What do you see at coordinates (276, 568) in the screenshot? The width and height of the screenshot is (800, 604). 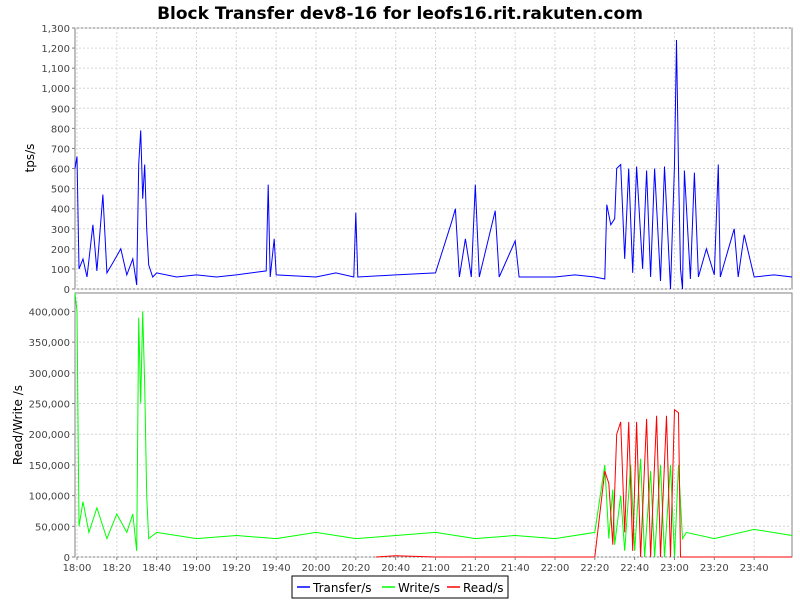 I see `x-tick-label: 19:40` at bounding box center [276, 568].